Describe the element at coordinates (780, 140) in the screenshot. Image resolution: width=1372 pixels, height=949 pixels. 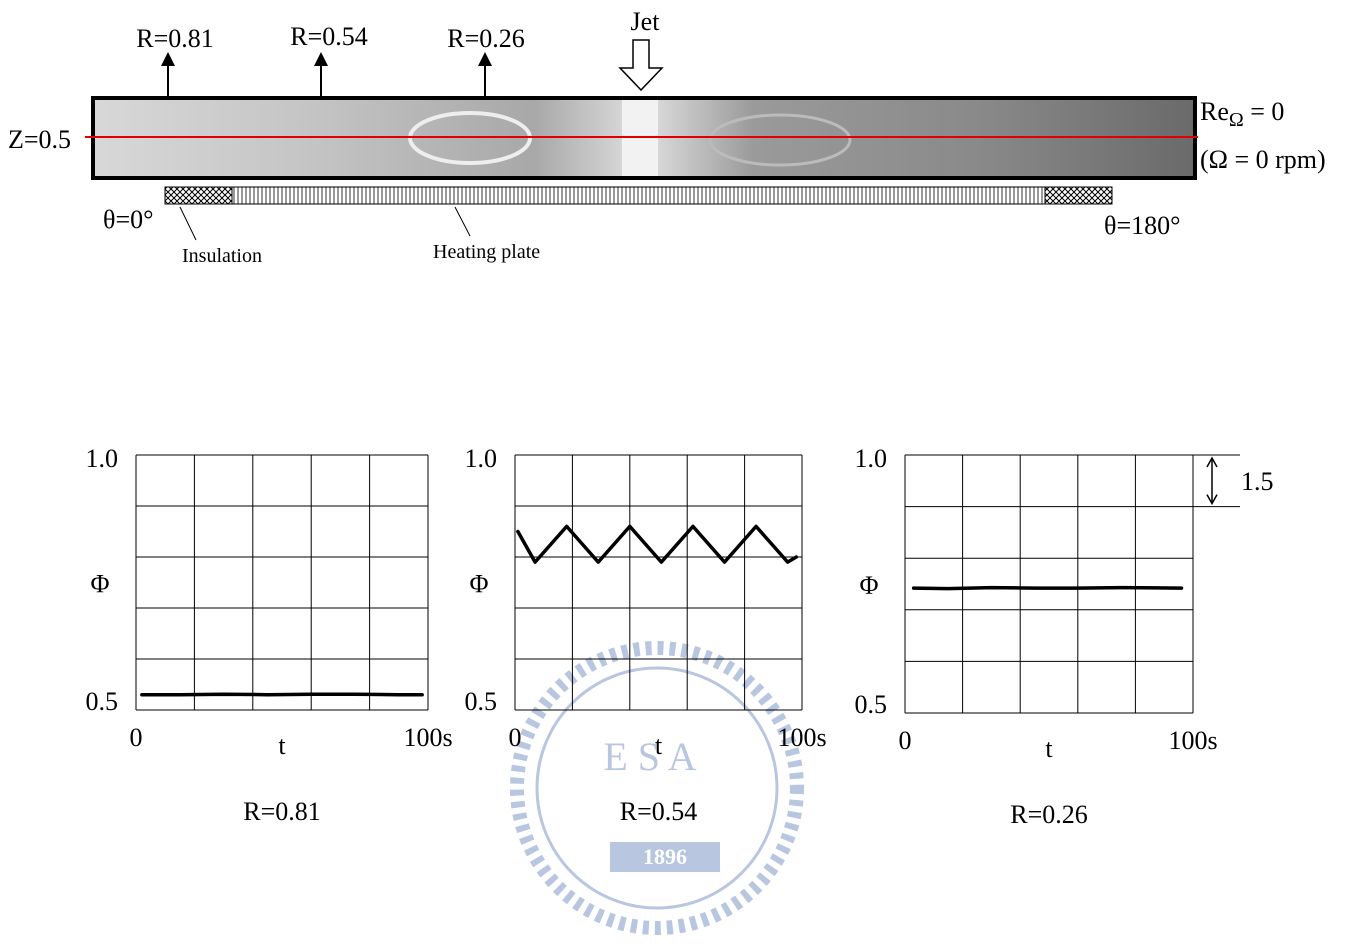
I see `vortex` at that location.